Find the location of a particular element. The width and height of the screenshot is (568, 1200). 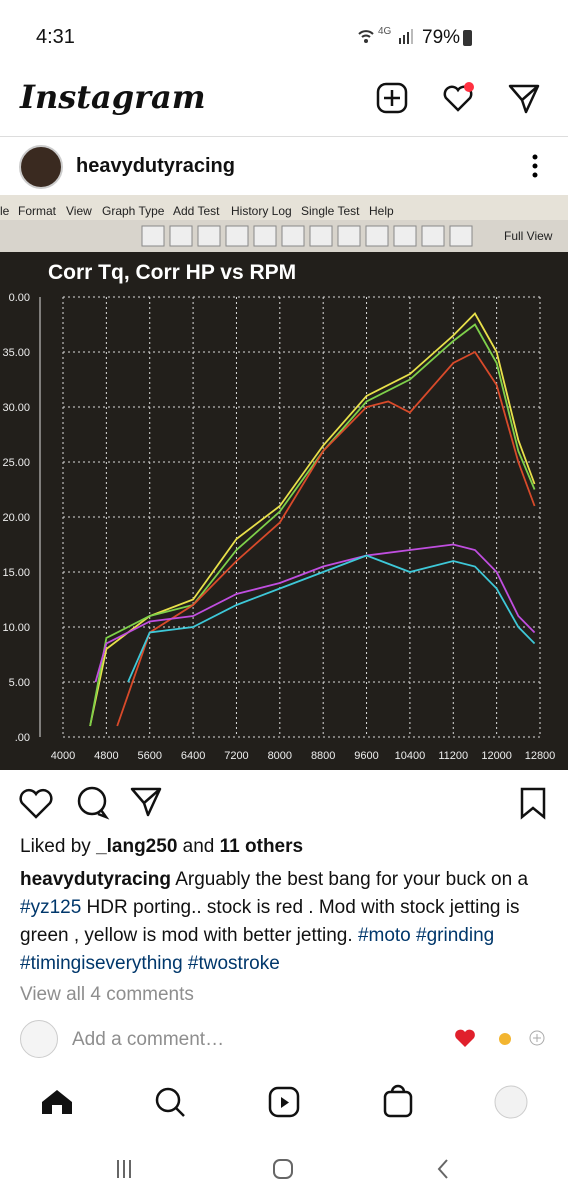

x-tick-label: 9600 is located at coordinates (366, 756).